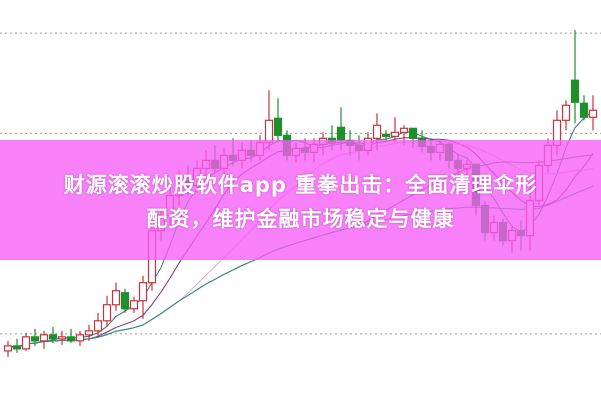 The height and width of the screenshot is (401, 601). I want to click on headline-line-2: 配资，维护金融市场稳定与健康, so click(300, 219).